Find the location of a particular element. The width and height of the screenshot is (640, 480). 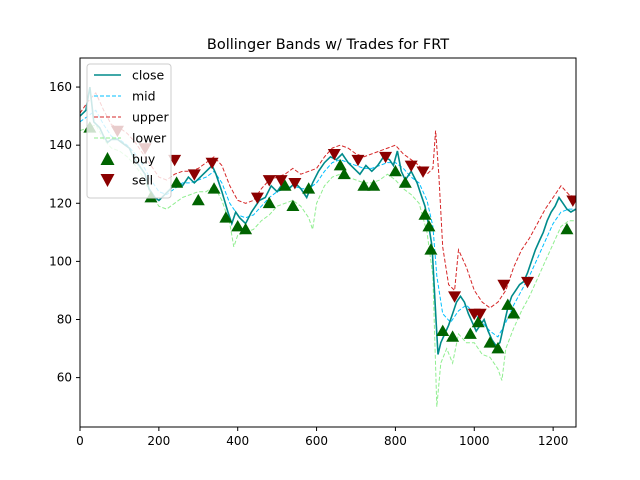

y-tick-label-100: 100 is located at coordinates (60, 261).